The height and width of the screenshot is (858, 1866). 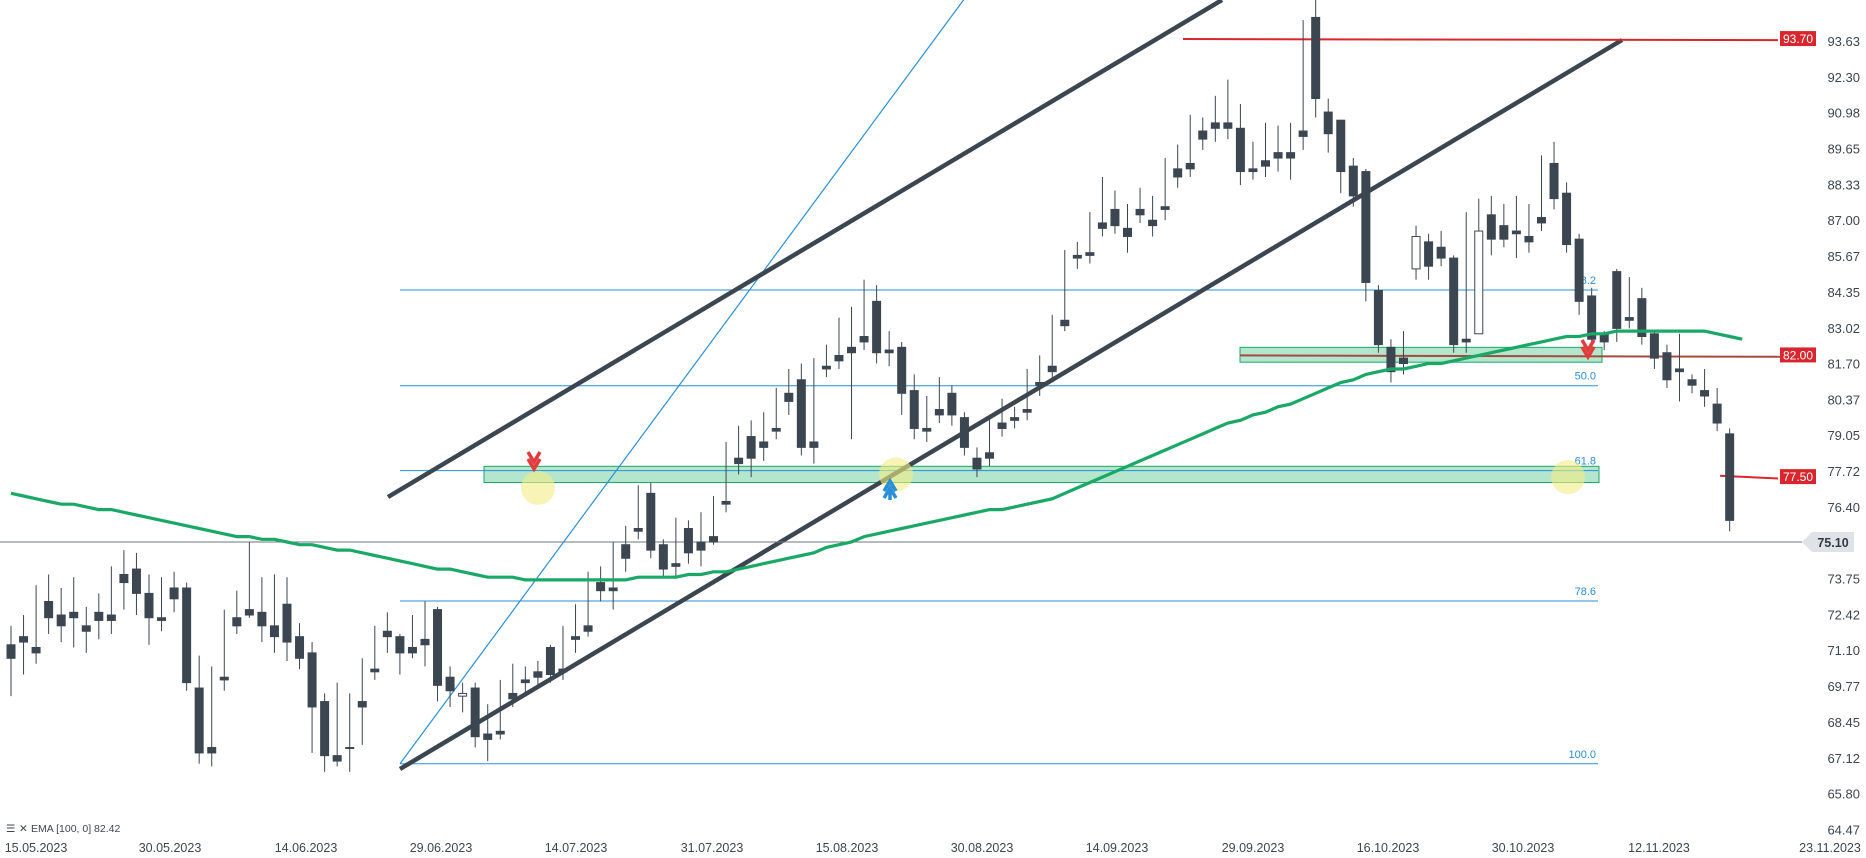 What do you see at coordinates (1843, 328) in the screenshot?
I see `y-tick-label: 83.02` at bounding box center [1843, 328].